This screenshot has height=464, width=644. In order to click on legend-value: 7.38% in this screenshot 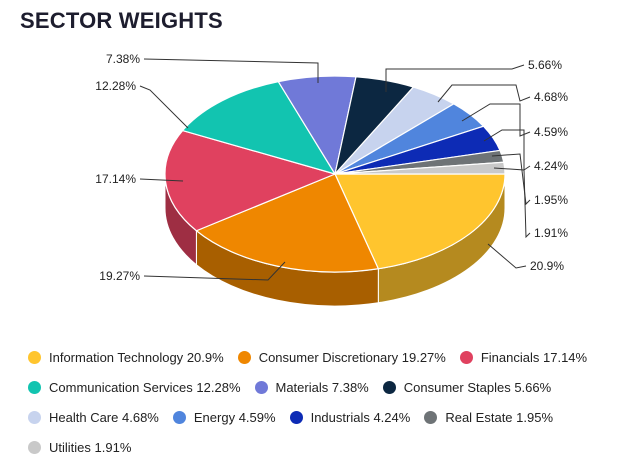, I will do `click(350, 387)`.